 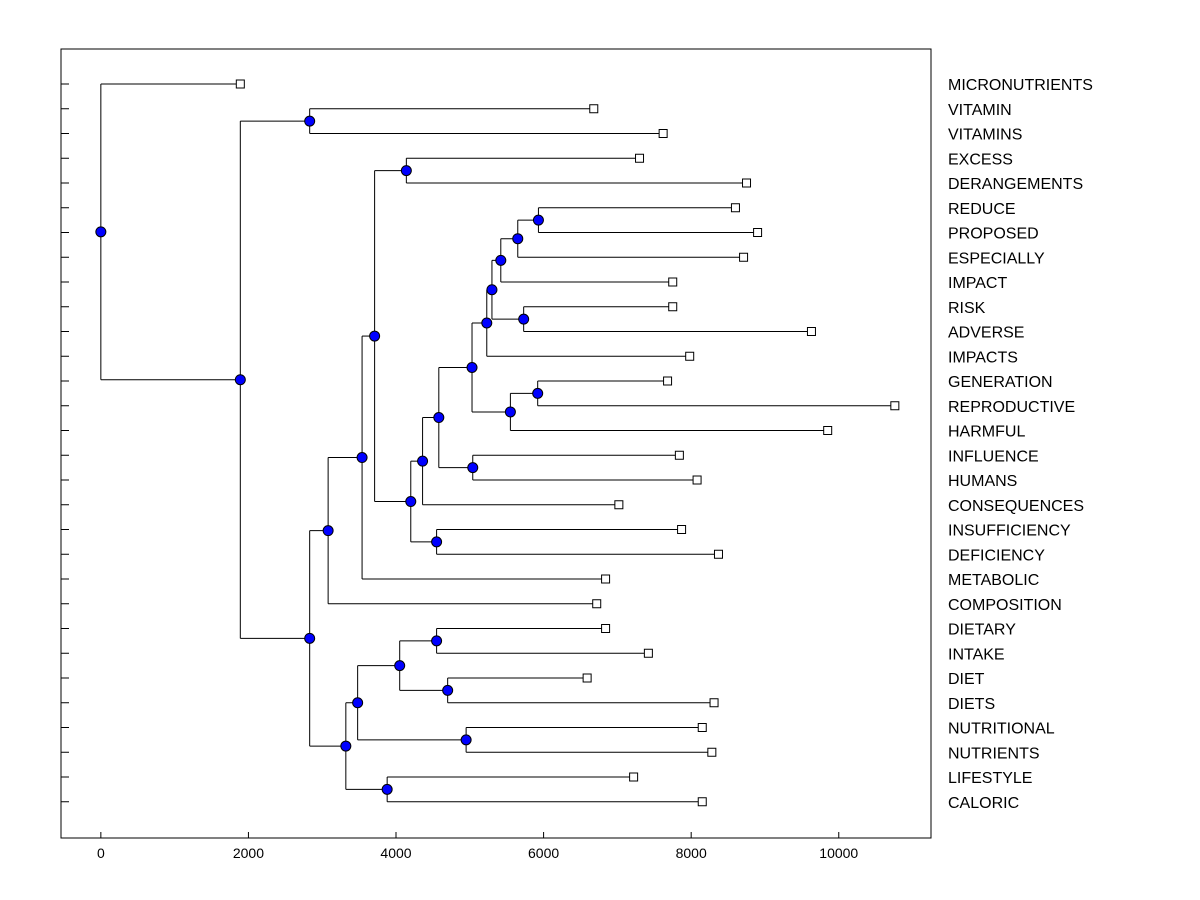 What do you see at coordinates (673, 282) in the screenshot?
I see `leaf-marker-impact` at bounding box center [673, 282].